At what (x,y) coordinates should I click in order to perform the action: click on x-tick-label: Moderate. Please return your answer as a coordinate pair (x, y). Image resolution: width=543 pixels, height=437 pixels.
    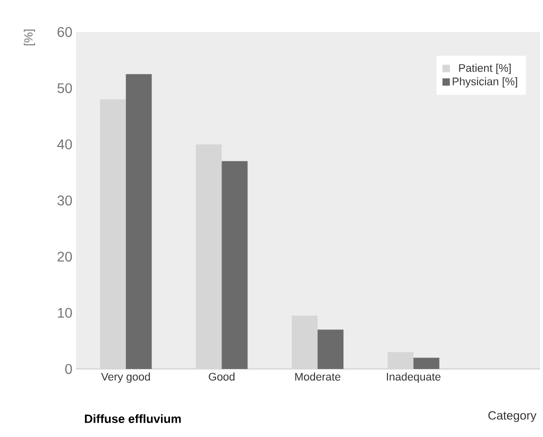
    Looking at the image, I should click on (317, 376).